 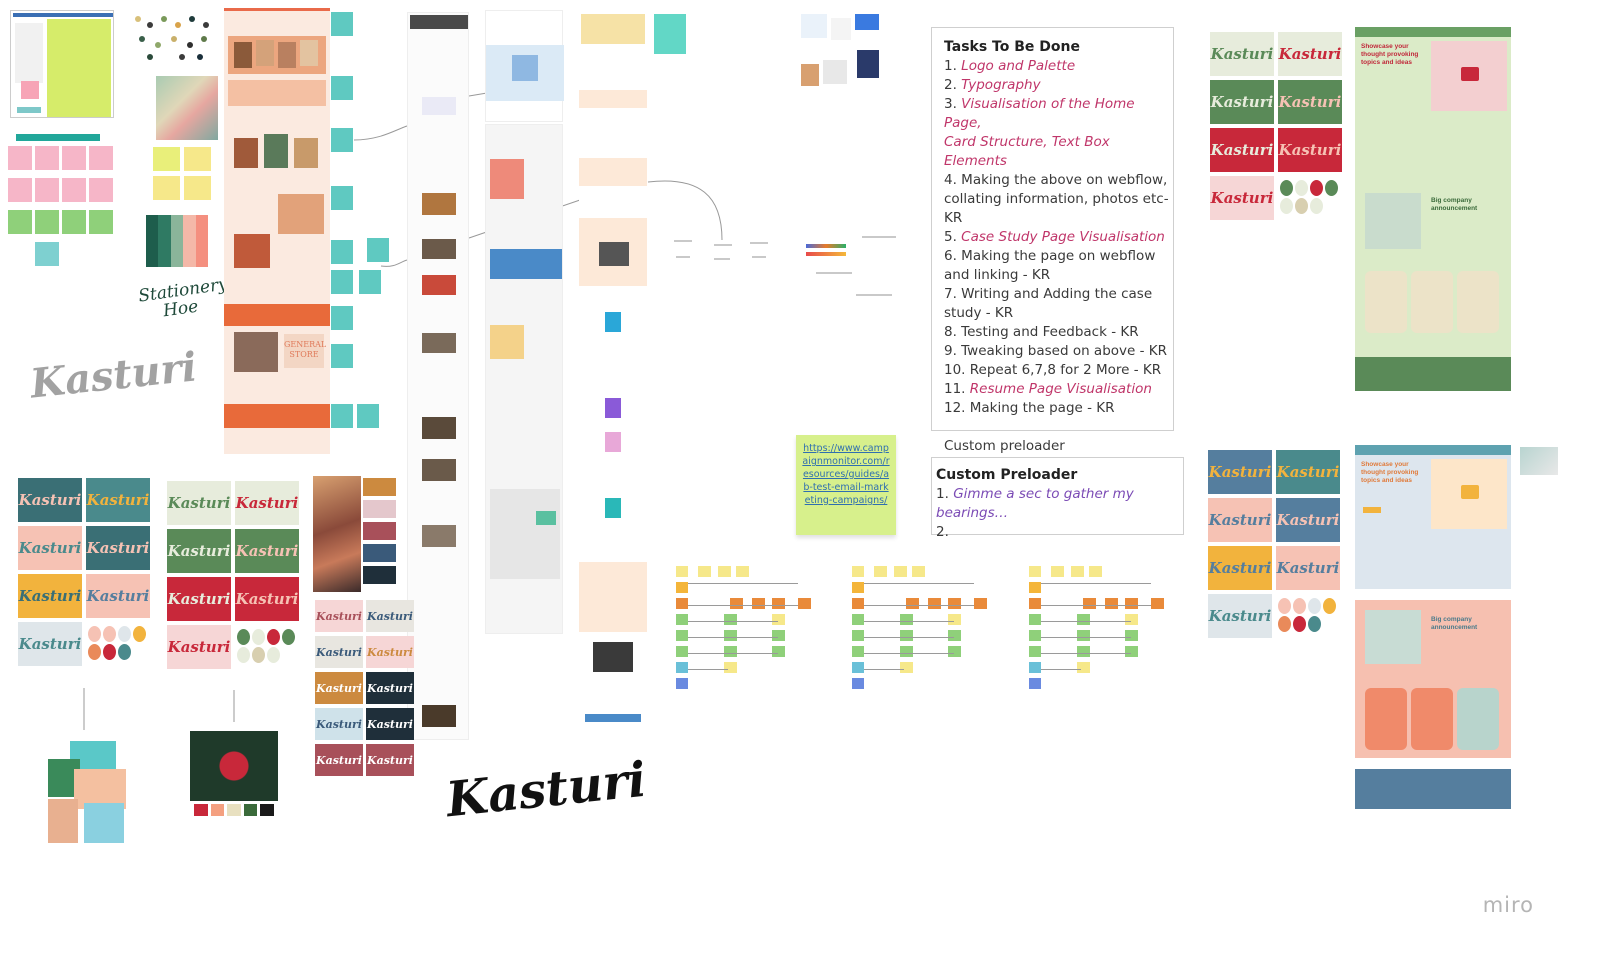 I want to click on task-link: Card Structure, Text Box Elements, so click(x=1027, y=151).